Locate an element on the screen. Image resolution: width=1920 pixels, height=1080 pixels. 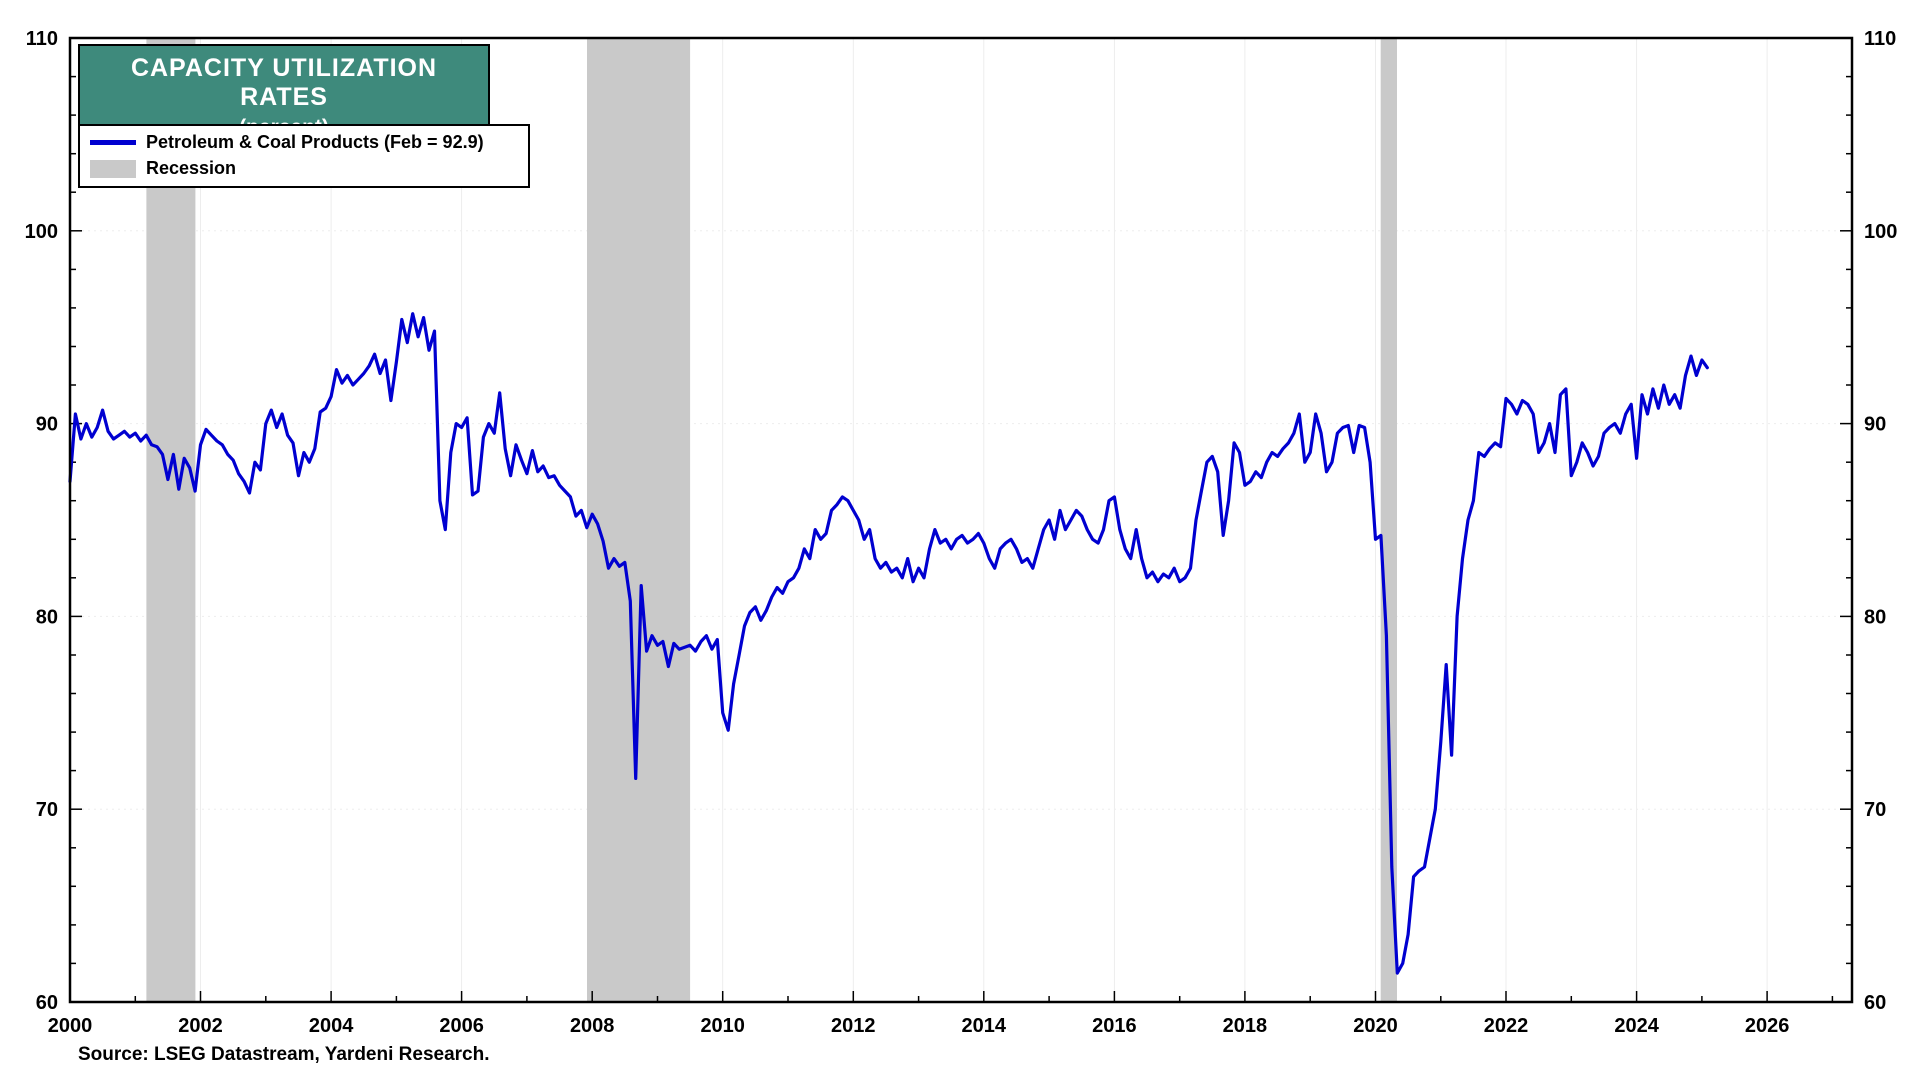
svg-text: 2020 is located at coordinates (1375, 1026).